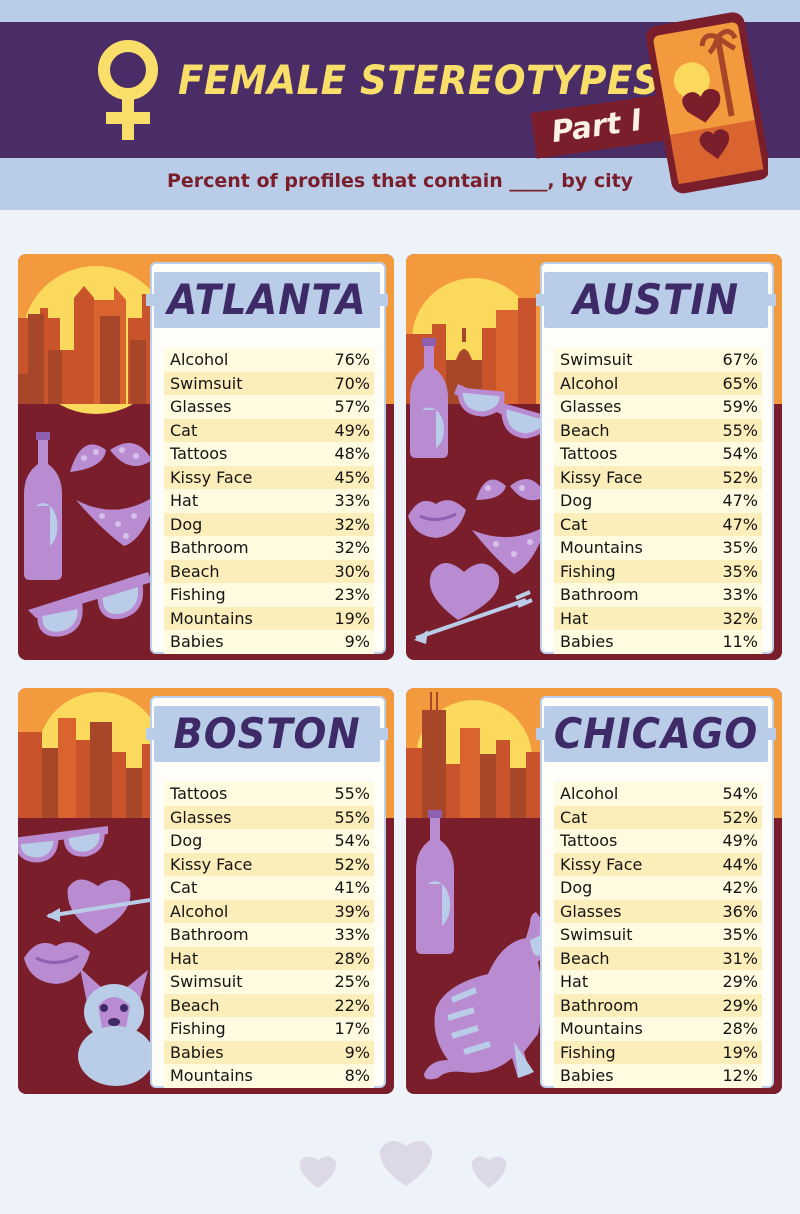 This screenshot has height=1214, width=800. I want to click on table-row: Mountains 19%, so click(269, 618).